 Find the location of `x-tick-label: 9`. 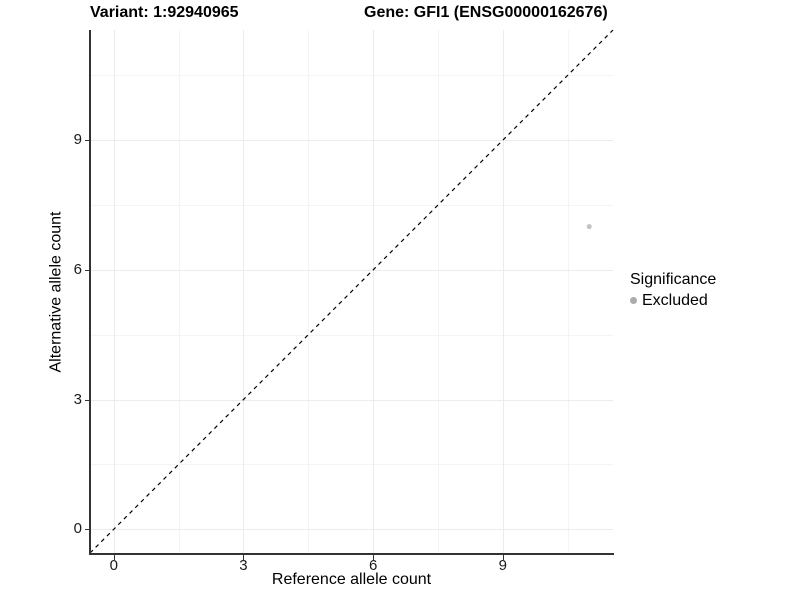

x-tick-label: 9 is located at coordinates (502, 565).